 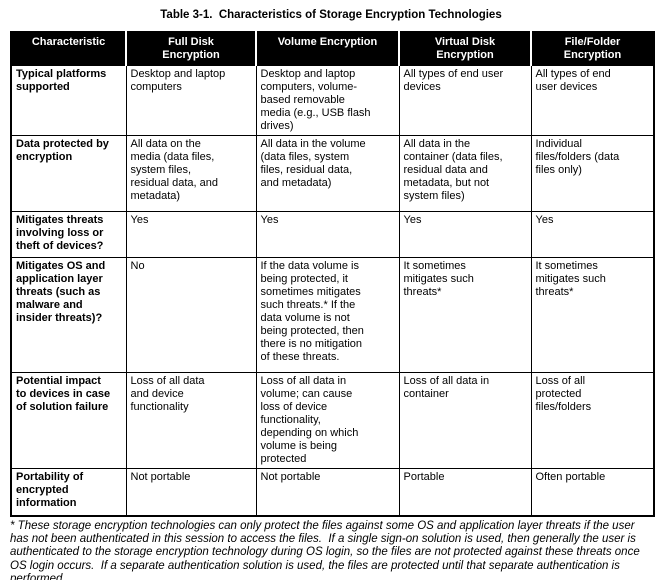 I want to click on table-cell: No, so click(x=191, y=315).